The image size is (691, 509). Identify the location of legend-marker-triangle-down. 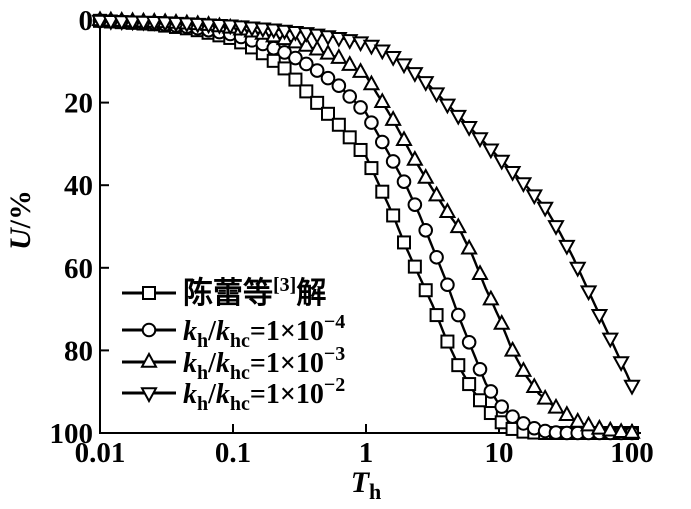
(149, 395).